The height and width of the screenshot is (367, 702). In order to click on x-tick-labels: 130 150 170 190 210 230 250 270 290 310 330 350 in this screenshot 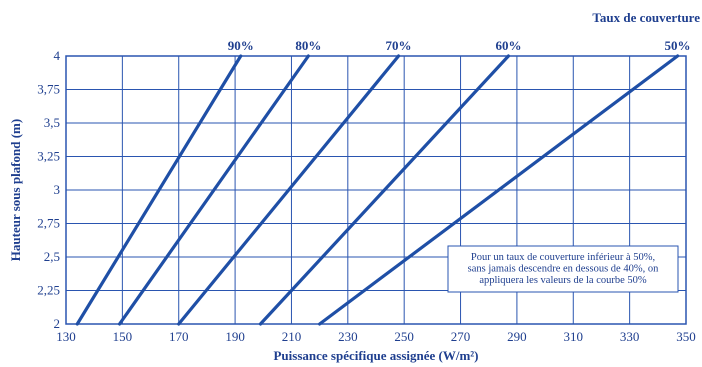, I will do `click(376, 336)`.